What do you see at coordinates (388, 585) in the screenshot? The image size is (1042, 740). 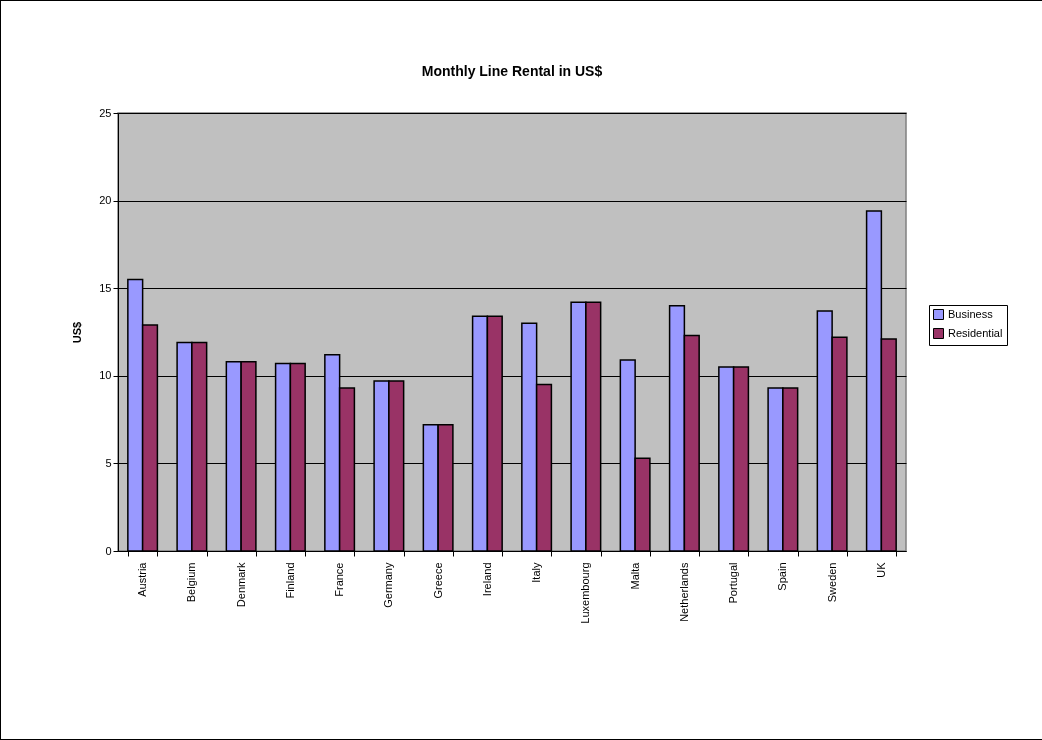 I see `x-tick-label: Germany` at bounding box center [388, 585].